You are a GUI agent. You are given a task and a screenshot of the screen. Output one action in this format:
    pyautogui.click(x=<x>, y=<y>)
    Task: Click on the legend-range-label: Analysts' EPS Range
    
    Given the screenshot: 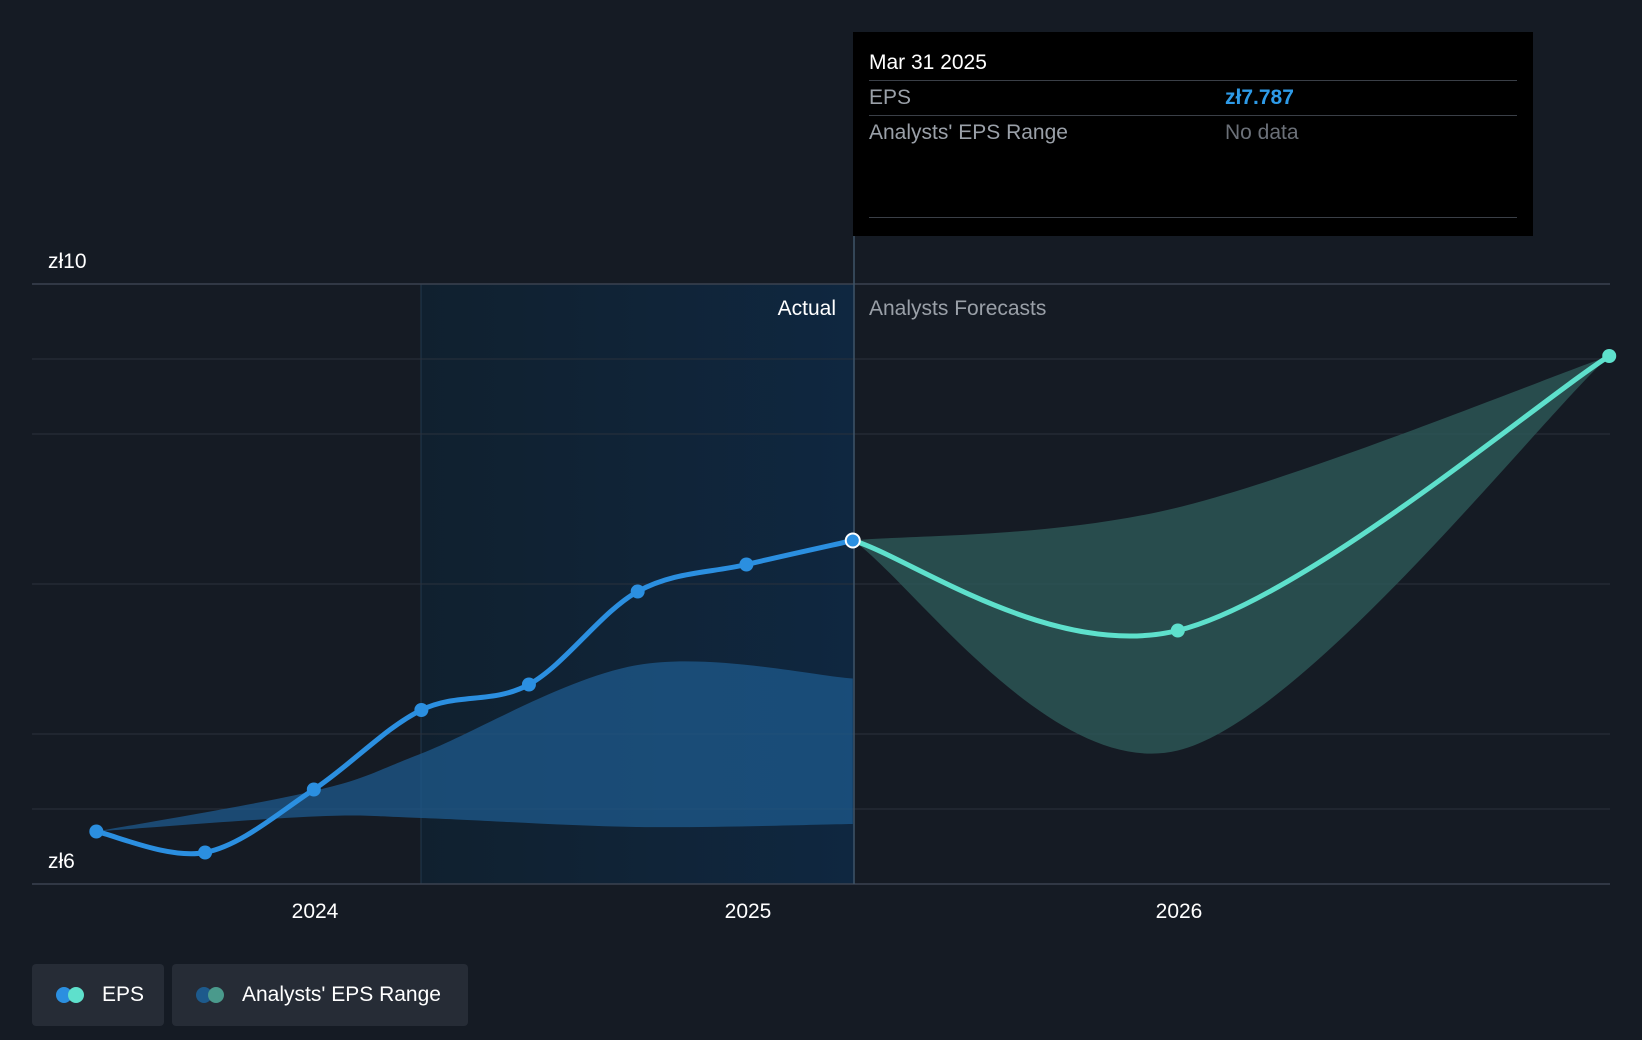 What is the action you would take?
    pyautogui.click(x=341, y=994)
    